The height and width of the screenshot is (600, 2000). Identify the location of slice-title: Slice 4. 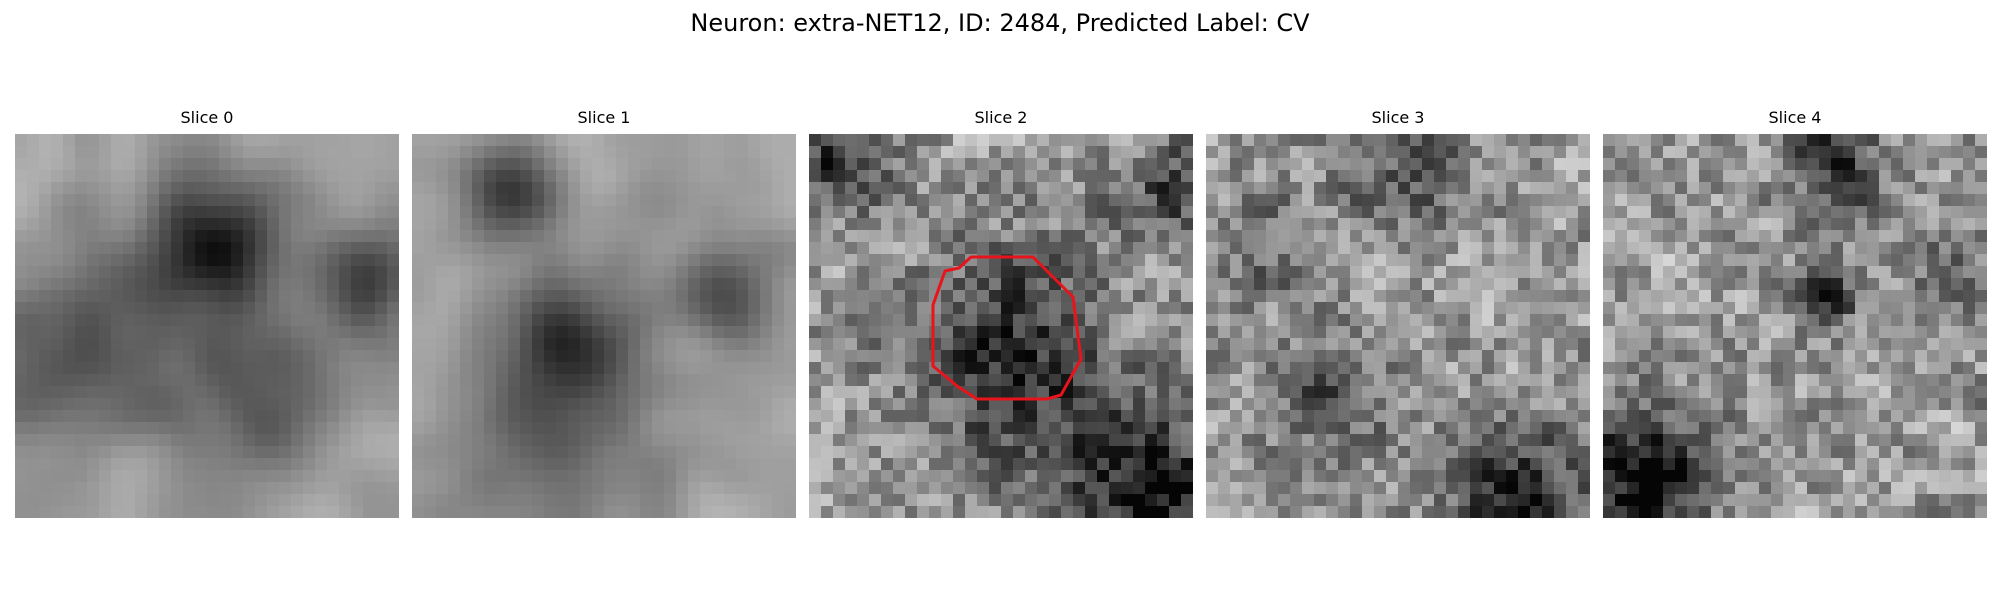
(1795, 117).